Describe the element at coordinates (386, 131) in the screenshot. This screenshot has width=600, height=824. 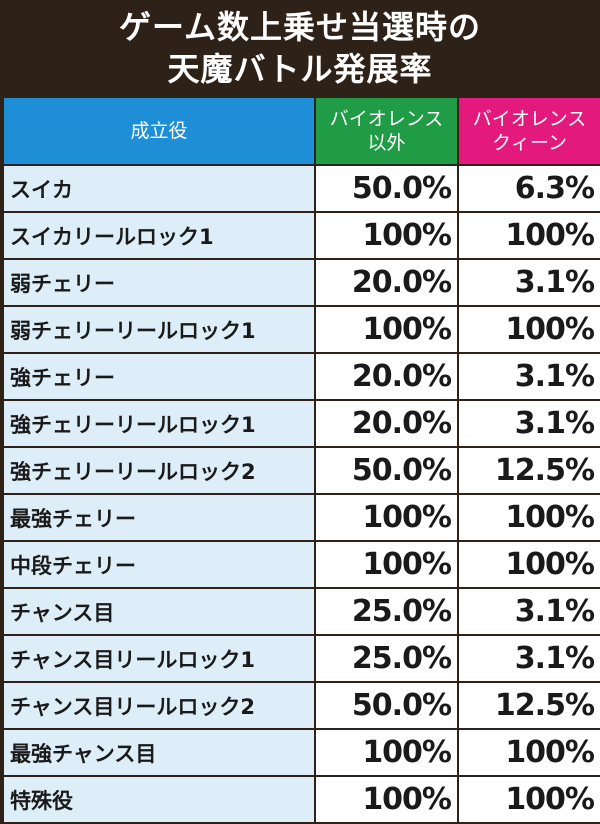
I see `header-non-violence: バイオレンス 以外` at that location.